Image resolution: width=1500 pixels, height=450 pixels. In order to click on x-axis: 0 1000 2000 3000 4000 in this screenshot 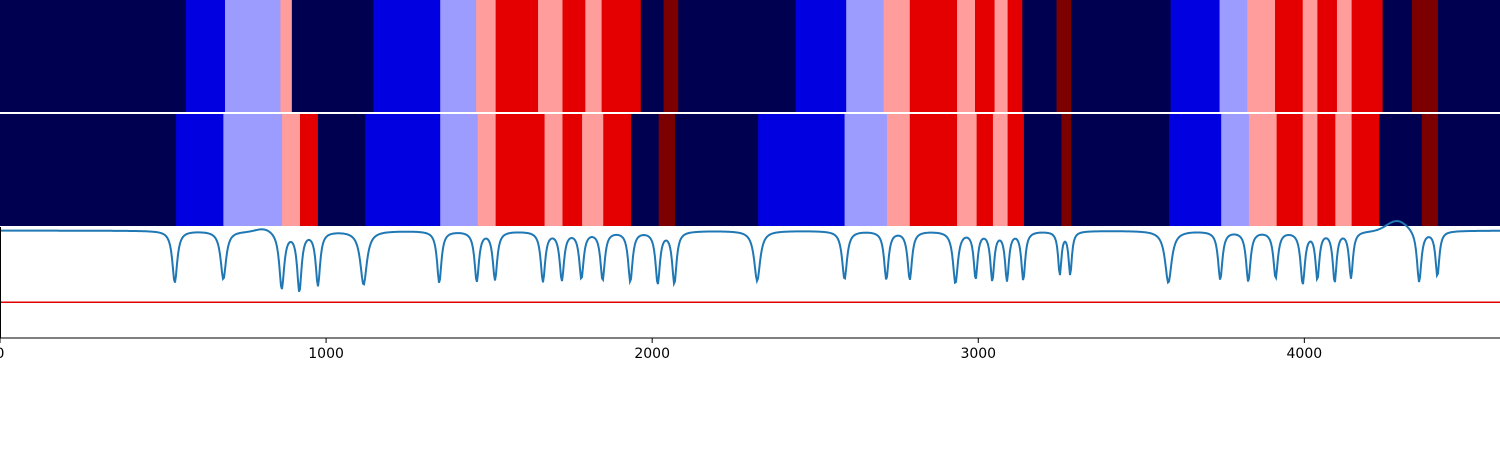, I will do `click(661, 350)`.